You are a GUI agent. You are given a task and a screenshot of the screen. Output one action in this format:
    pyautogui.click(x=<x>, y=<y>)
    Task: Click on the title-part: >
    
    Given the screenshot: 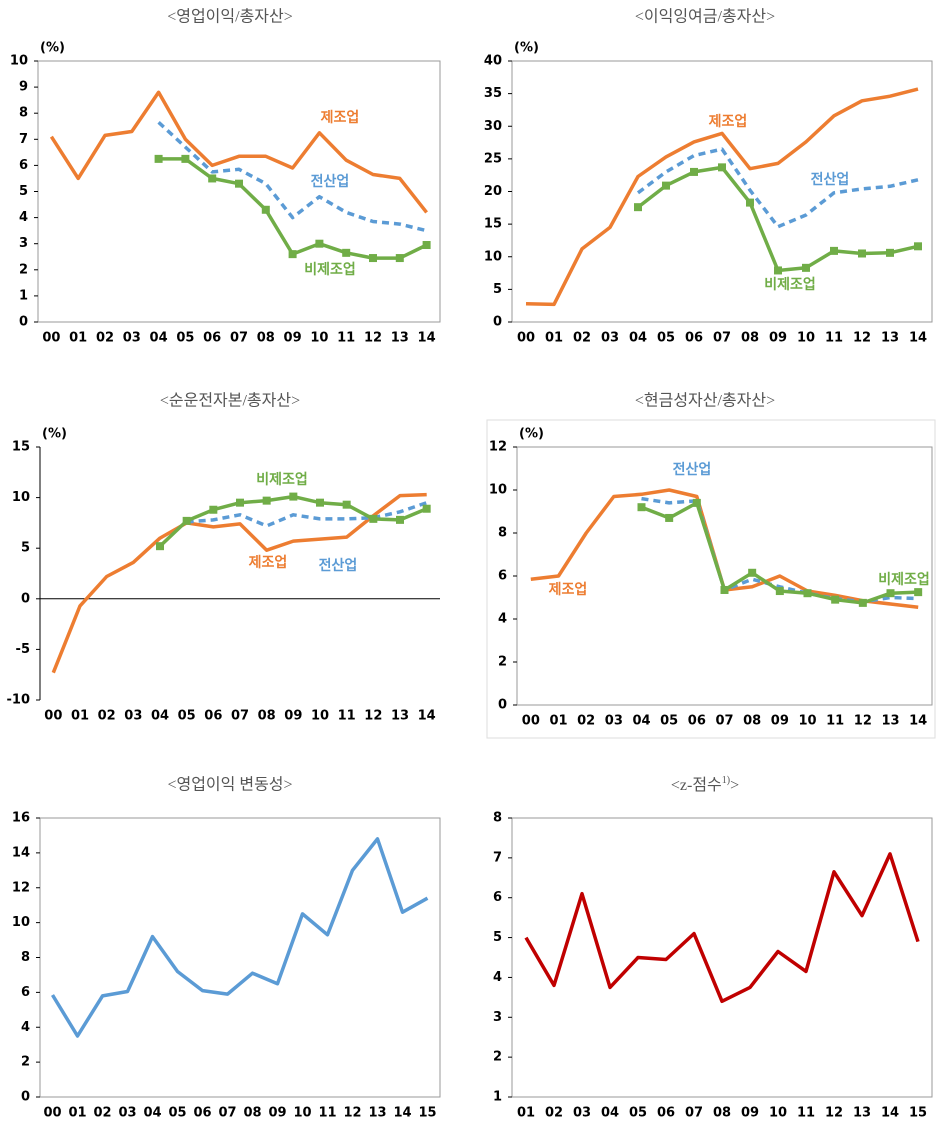 What is the action you would take?
    pyautogui.click(x=734, y=785)
    